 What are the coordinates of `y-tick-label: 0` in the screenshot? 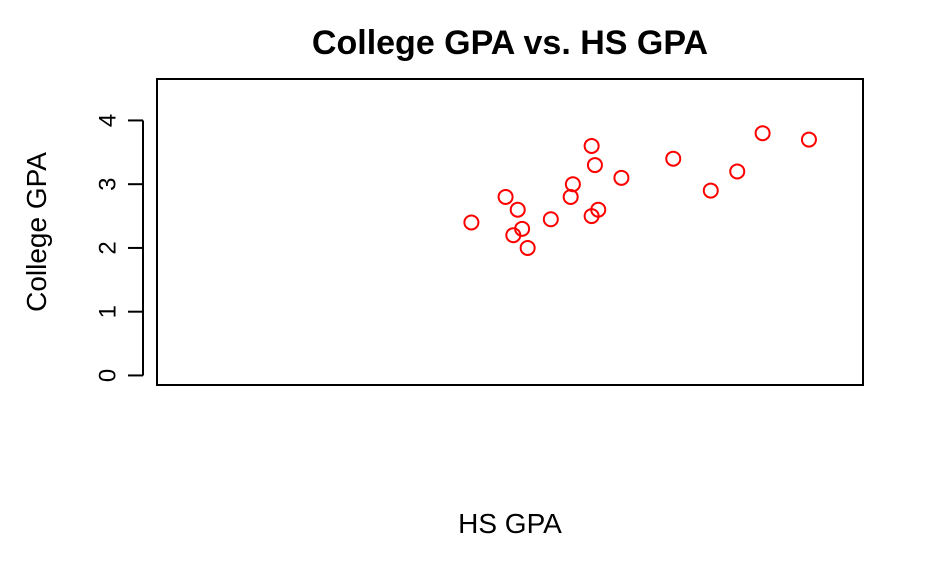 It's located at (107, 375).